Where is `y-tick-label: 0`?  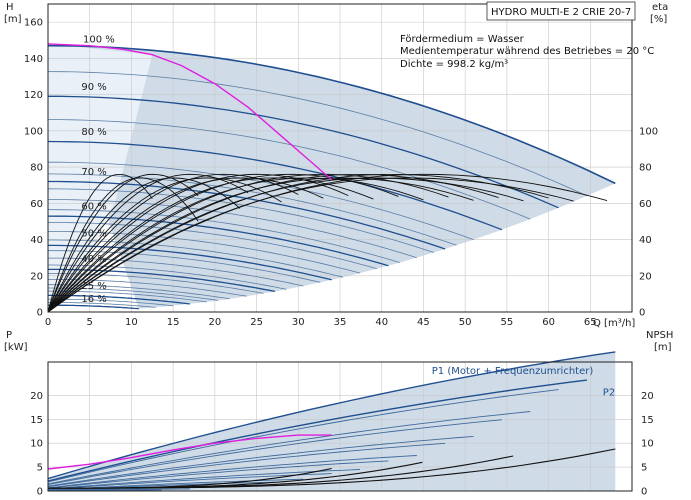
y-tick-label: 0 is located at coordinates (40, 313).